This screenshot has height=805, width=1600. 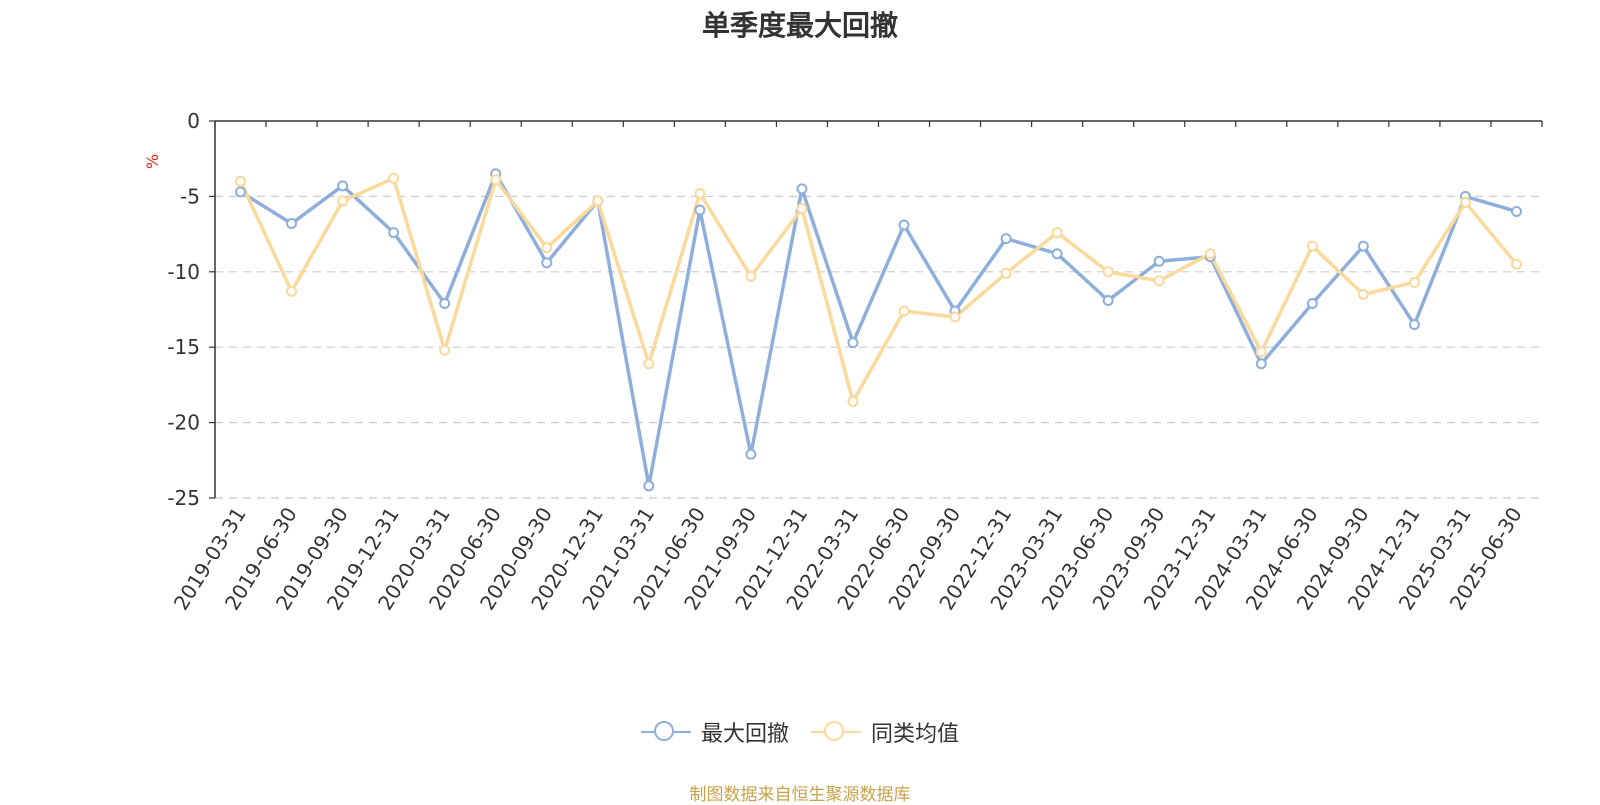 I want to click on legend-marker-max-drawdown, so click(x=665, y=732).